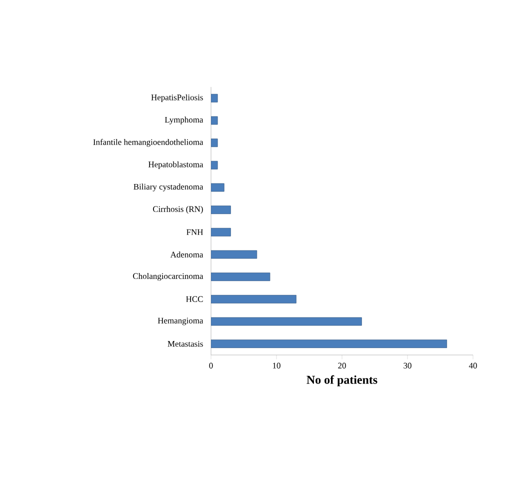 This screenshot has height=486, width=515. I want to click on y-tick-label: Adenoma, so click(187, 255).